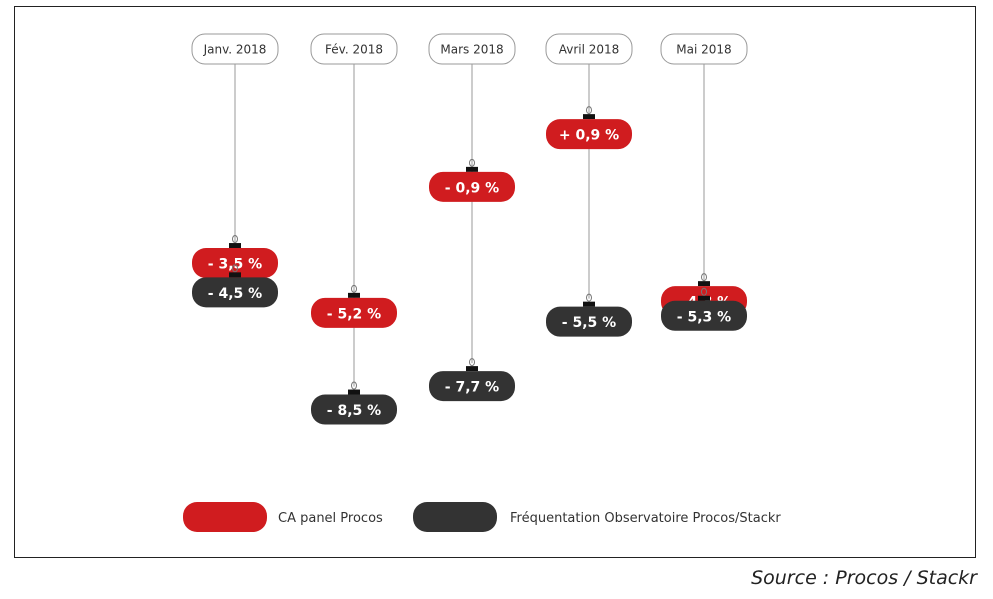 This screenshot has height=599, width=993. Describe the element at coordinates (472, 217) in the screenshot. I see `month-column: Mars 2018 - 0,9 % - 7,7 %` at that location.